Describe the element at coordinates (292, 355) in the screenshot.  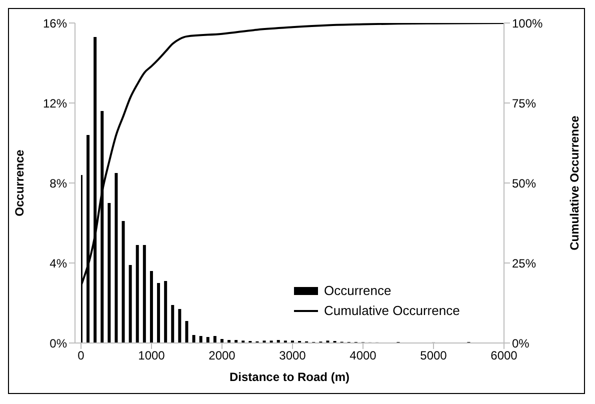
I see `x-tick-label: 3000` at that location.